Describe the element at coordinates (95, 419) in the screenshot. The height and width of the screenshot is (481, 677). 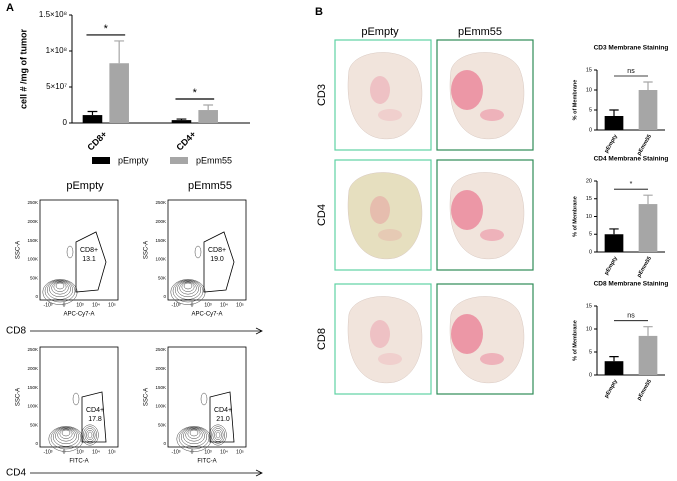
I see `gate-percent: 17.8` at that location.